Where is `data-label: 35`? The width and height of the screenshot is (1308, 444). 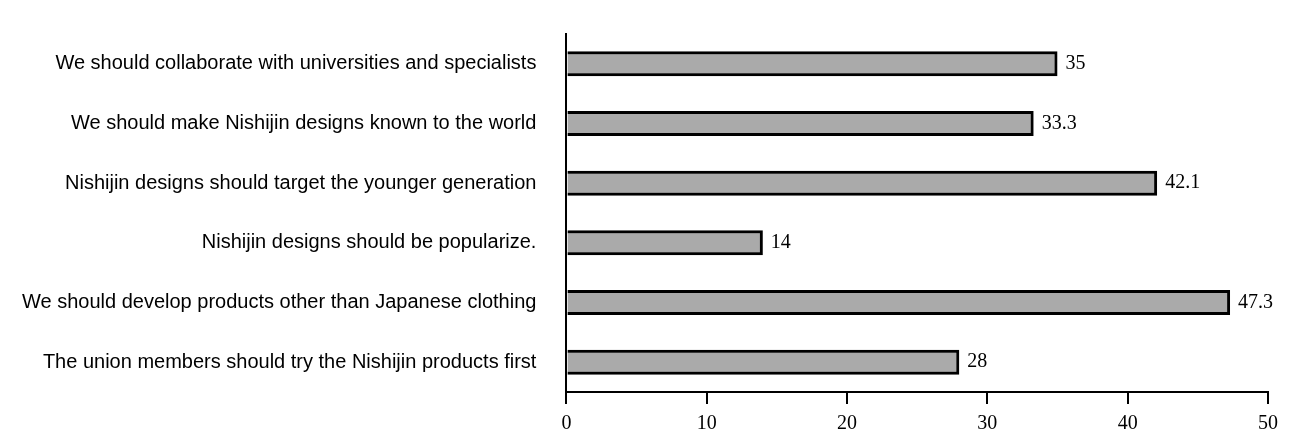 data-label: 35 is located at coordinates (1075, 62).